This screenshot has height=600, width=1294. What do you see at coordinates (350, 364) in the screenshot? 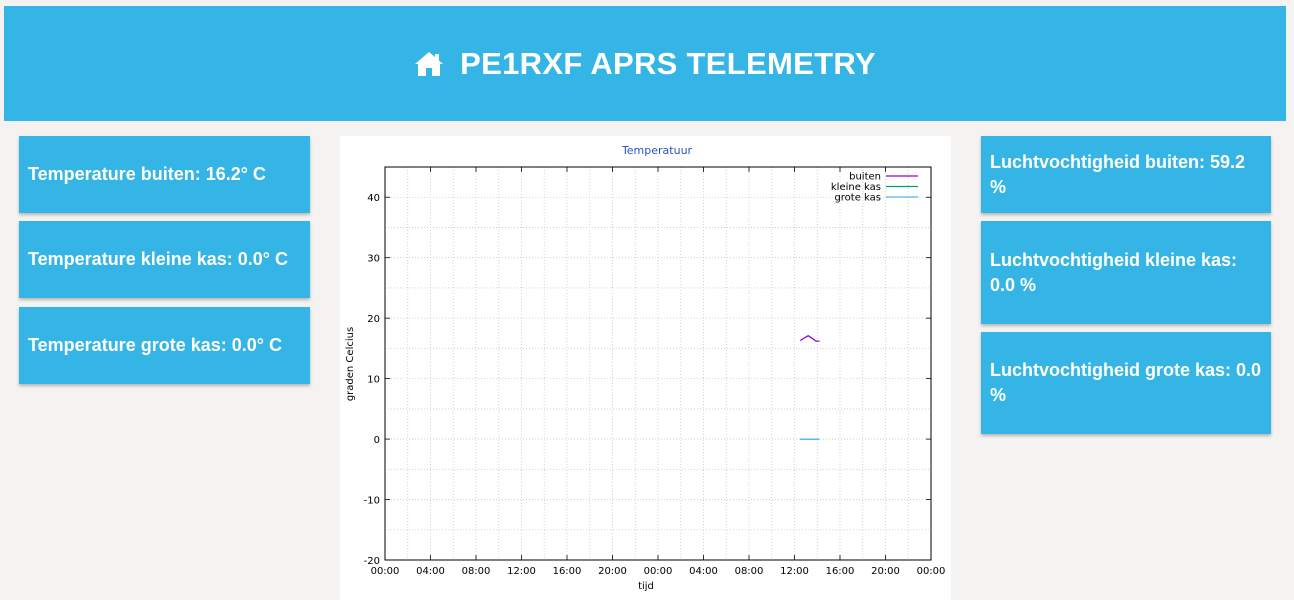
I see `y-axis-label: graden Celcius` at bounding box center [350, 364].